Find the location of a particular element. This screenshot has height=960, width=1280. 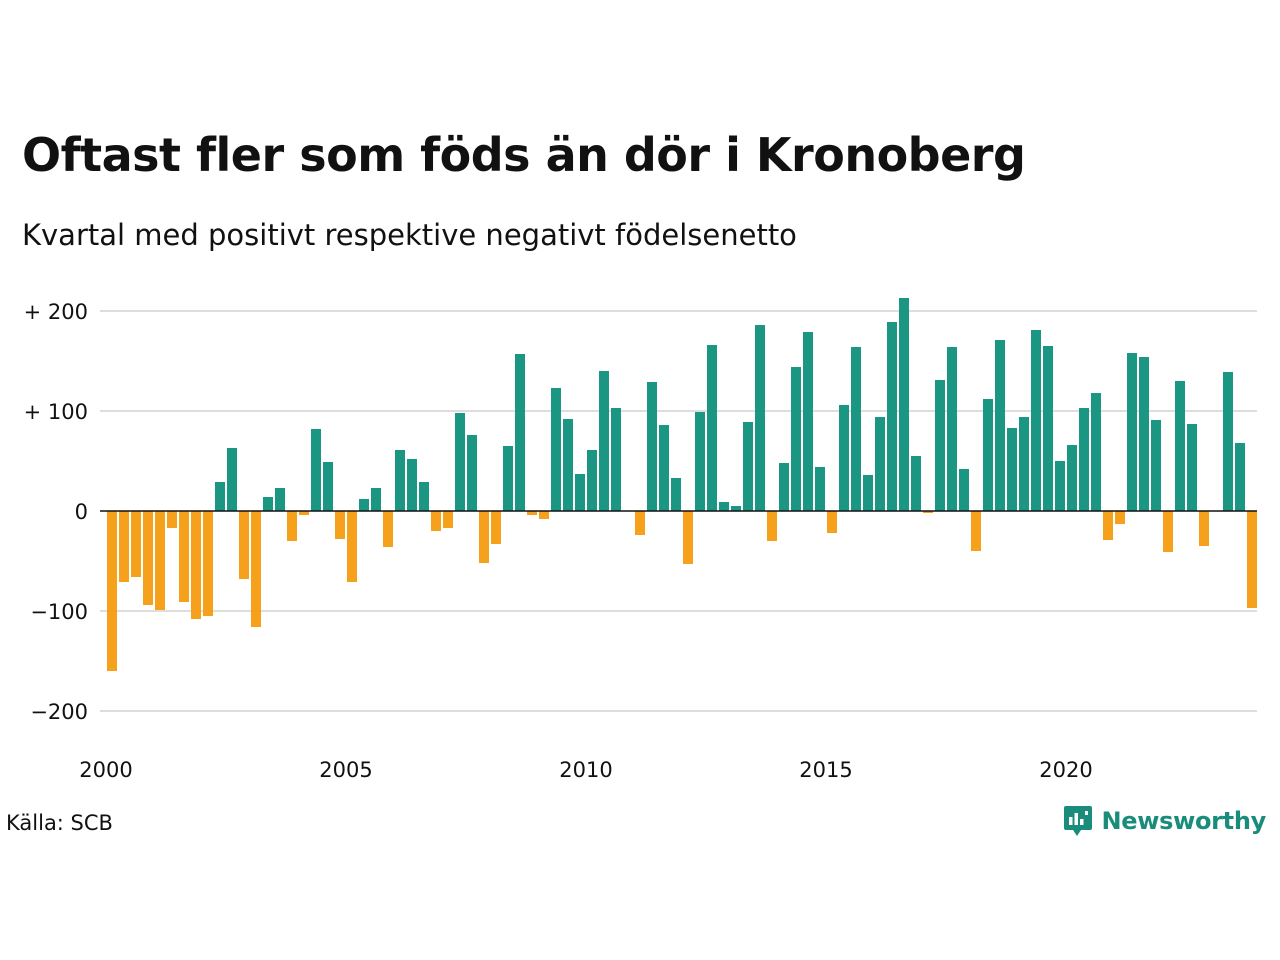

brand-name: Newsworthy is located at coordinates (1183, 821).